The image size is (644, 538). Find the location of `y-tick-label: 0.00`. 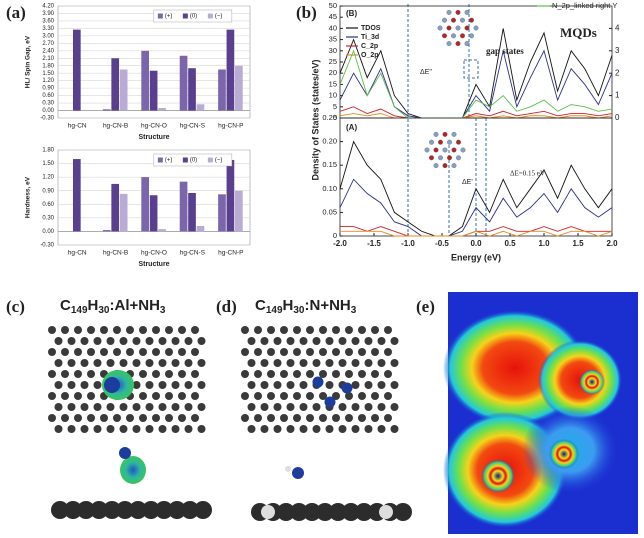

y-tick-label: 0.00 is located at coordinates (48, 232).